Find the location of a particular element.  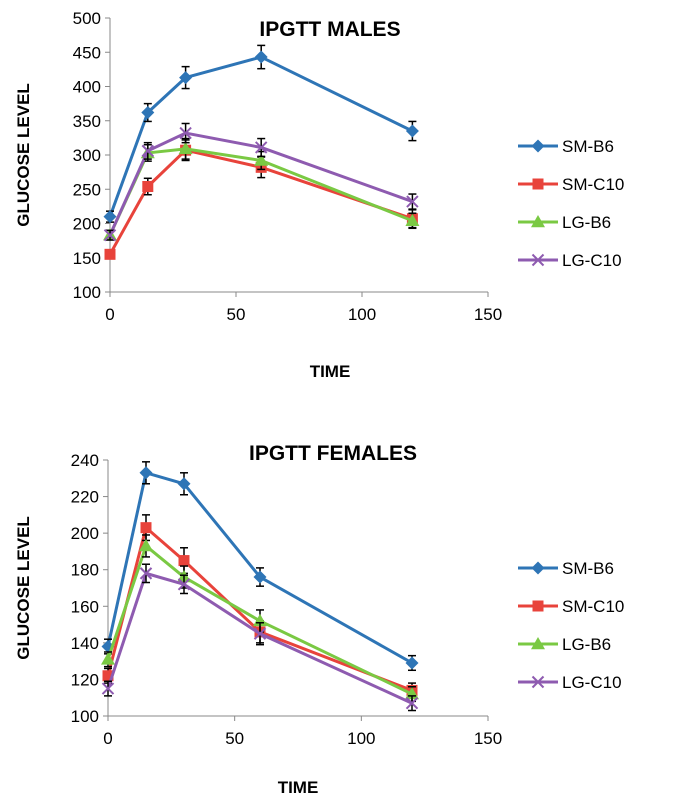

females-title: IPGTT FEMALES is located at coordinates (333, 453).